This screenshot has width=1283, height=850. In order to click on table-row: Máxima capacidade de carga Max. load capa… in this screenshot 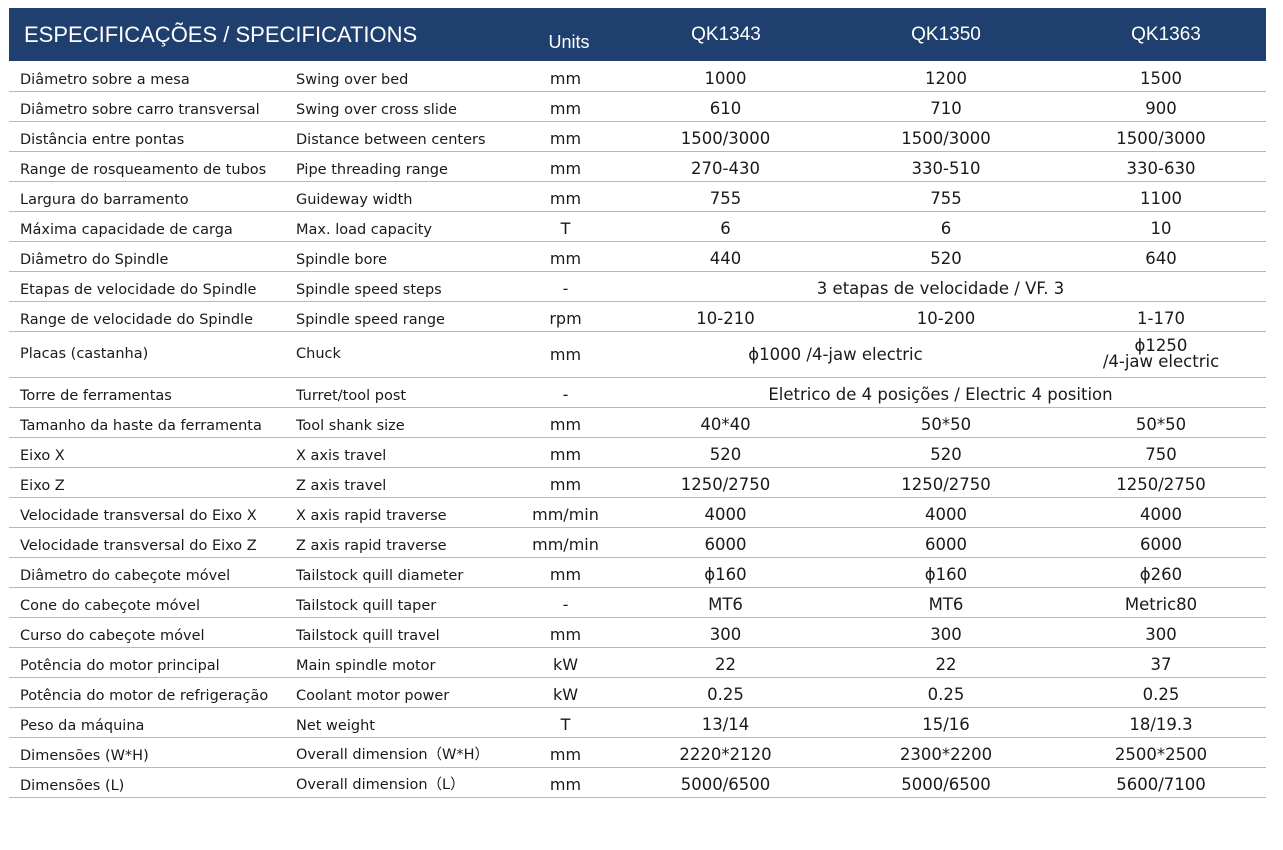, I will do `click(637, 226)`.